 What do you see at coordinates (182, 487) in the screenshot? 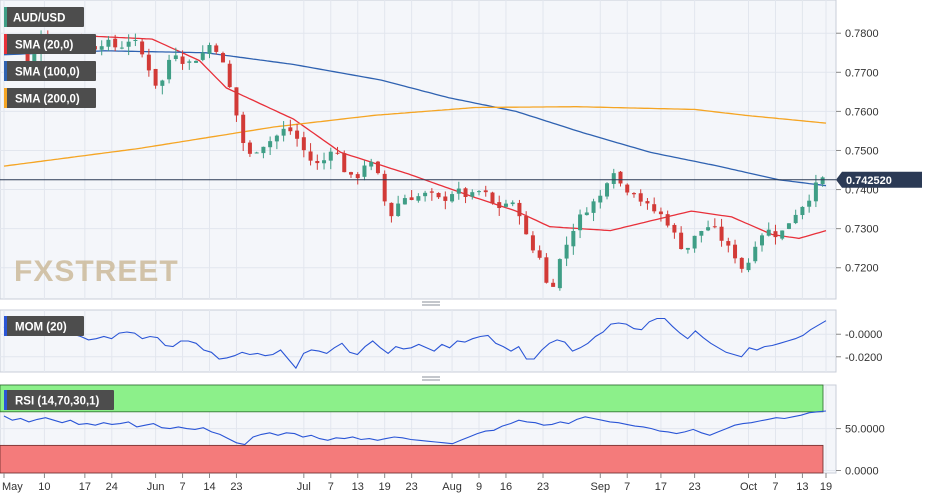
I see `x-tick-label: 7` at bounding box center [182, 487].